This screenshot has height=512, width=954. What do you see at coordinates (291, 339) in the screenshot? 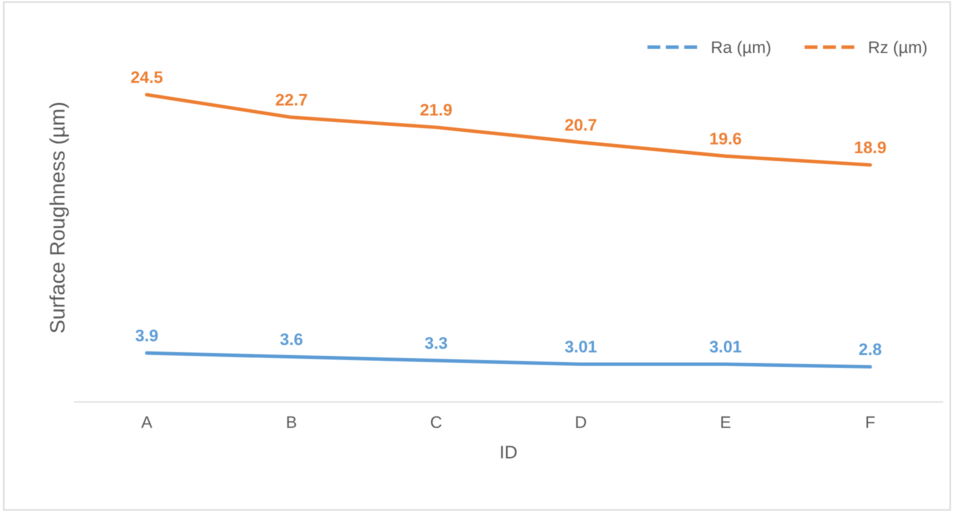
I see `data-label: 3.6` at bounding box center [291, 339].